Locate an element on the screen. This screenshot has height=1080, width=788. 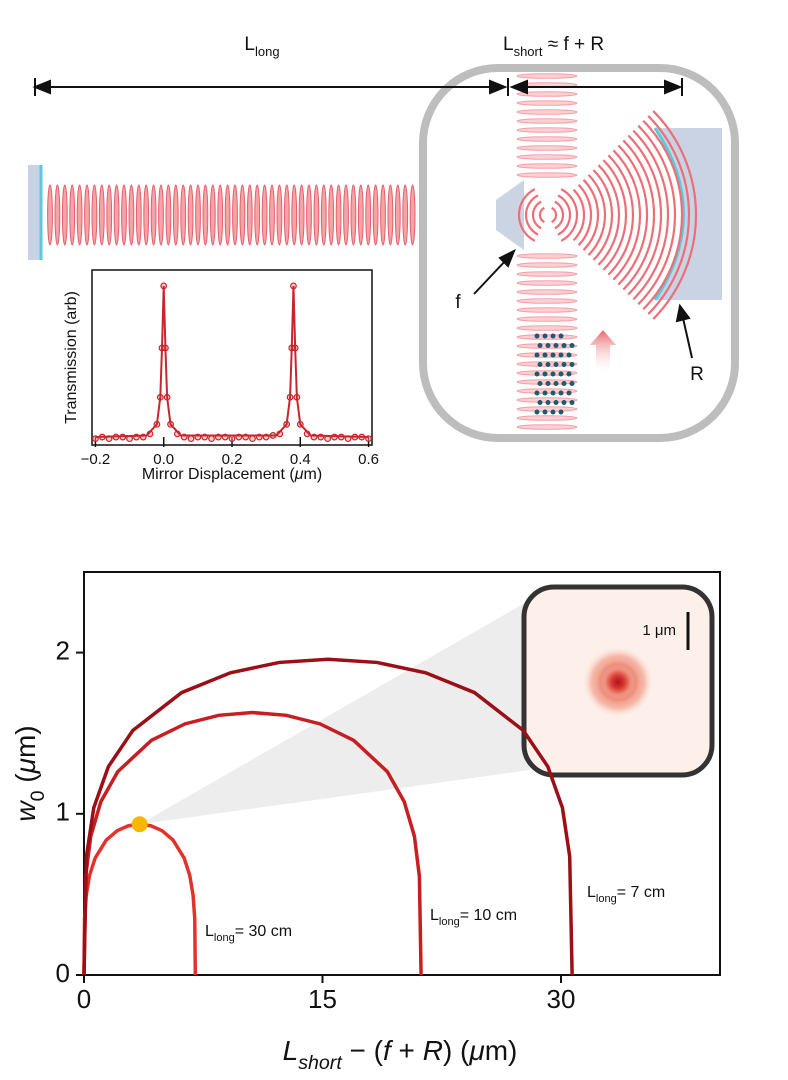
y-axis-label: w0 (μm) is located at coordinates (29, 773).